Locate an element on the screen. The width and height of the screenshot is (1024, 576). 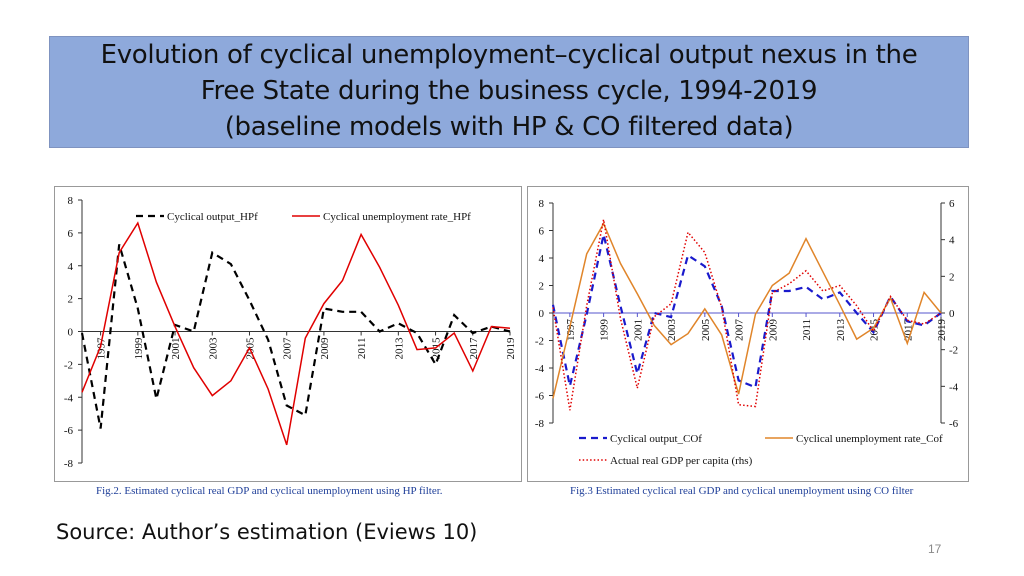
y-tick-label-right: 6 is located at coordinates (952, 204).